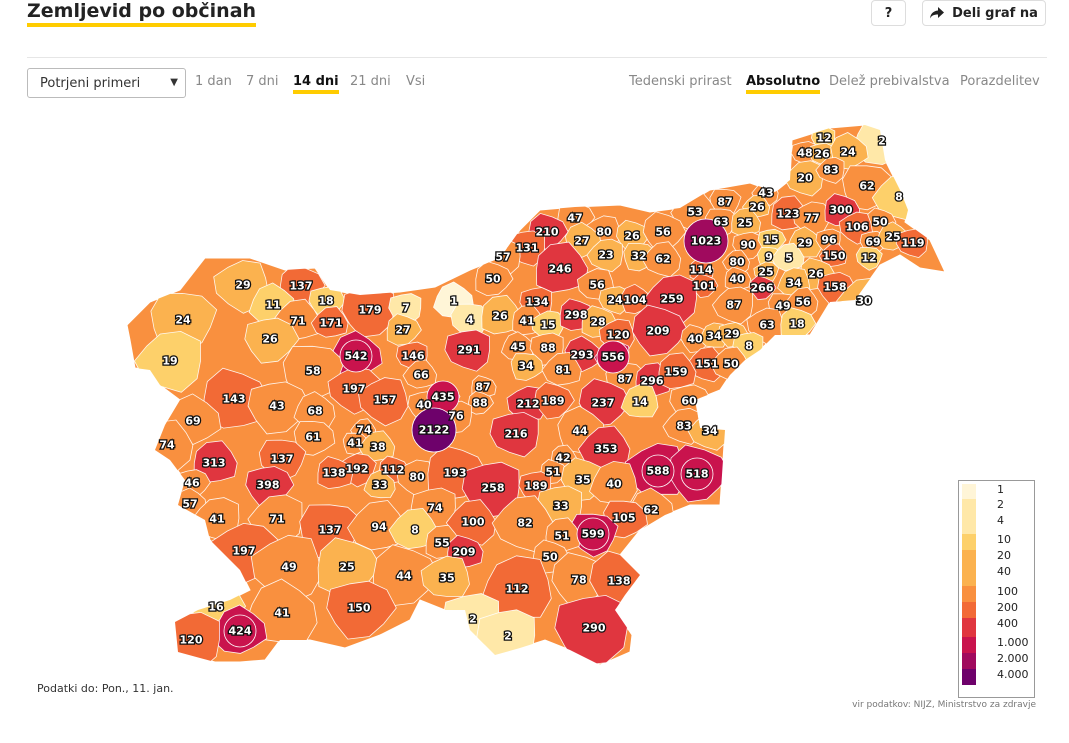 The width and height of the screenshot is (1069, 743). Describe the element at coordinates (783, 84) in the screenshot. I see `mode-tab-1: Absolutno` at that location.